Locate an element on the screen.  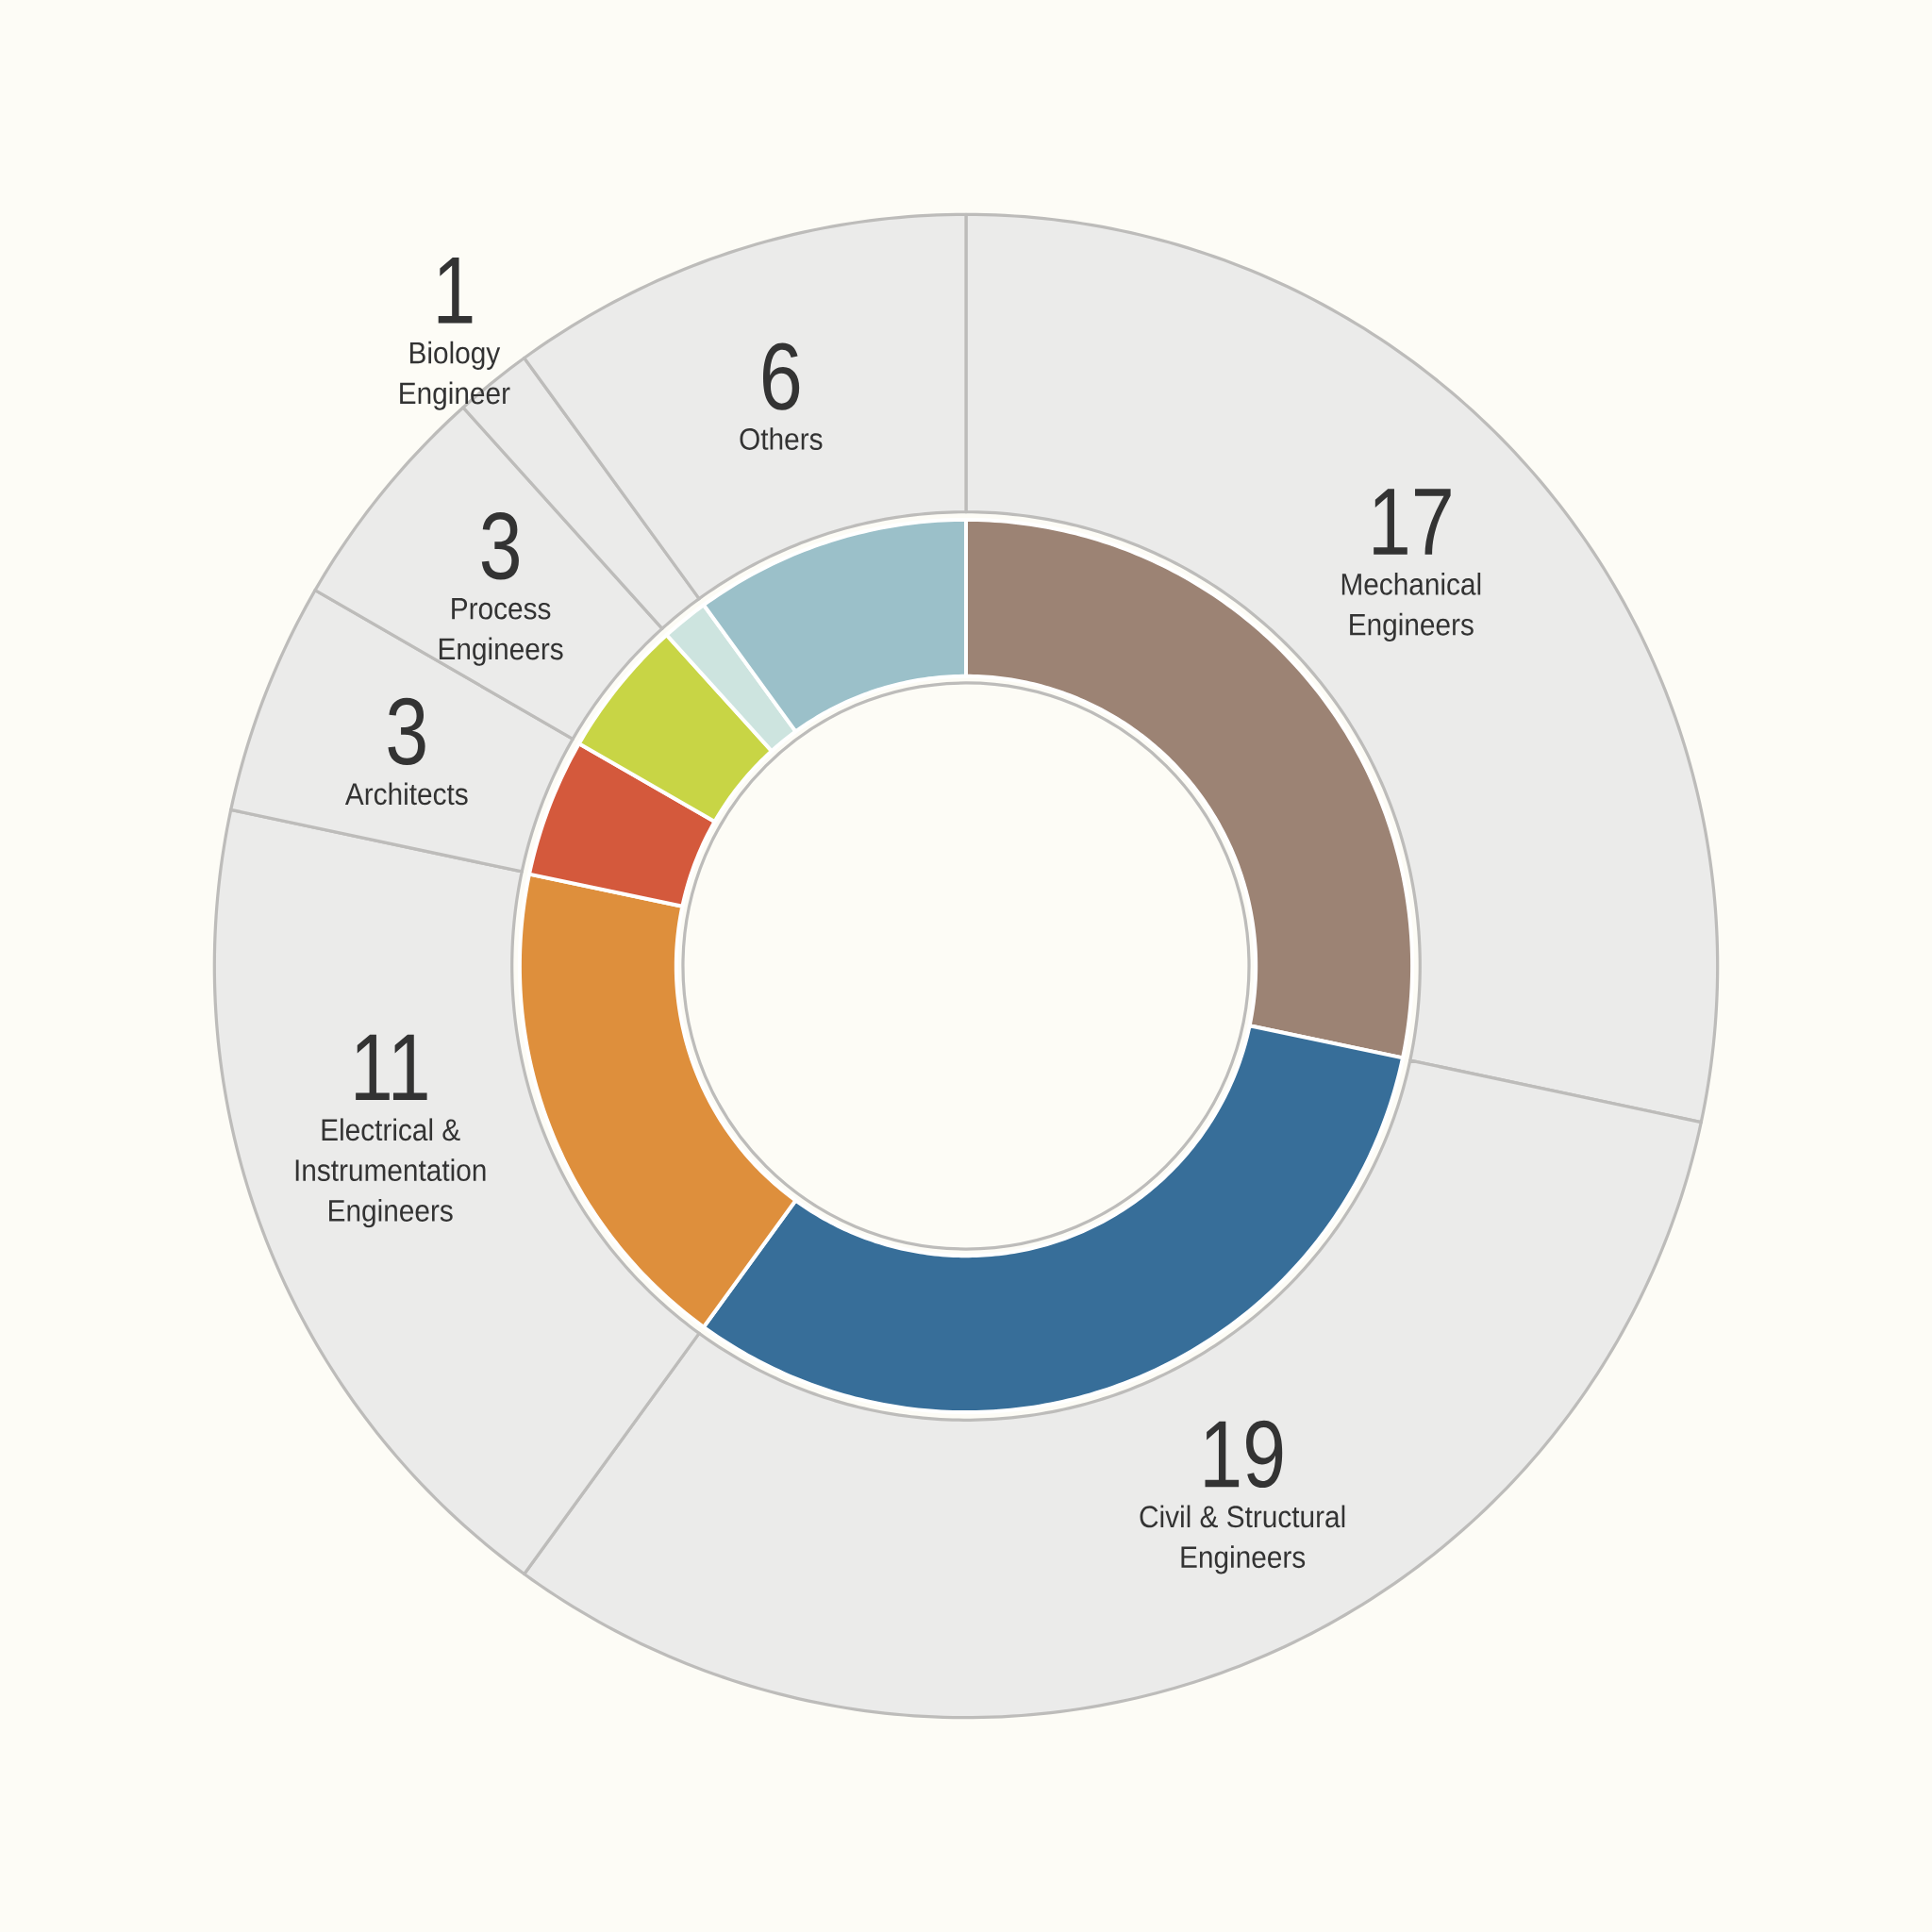
data-label: 19 is located at coordinates (1244, 1454).